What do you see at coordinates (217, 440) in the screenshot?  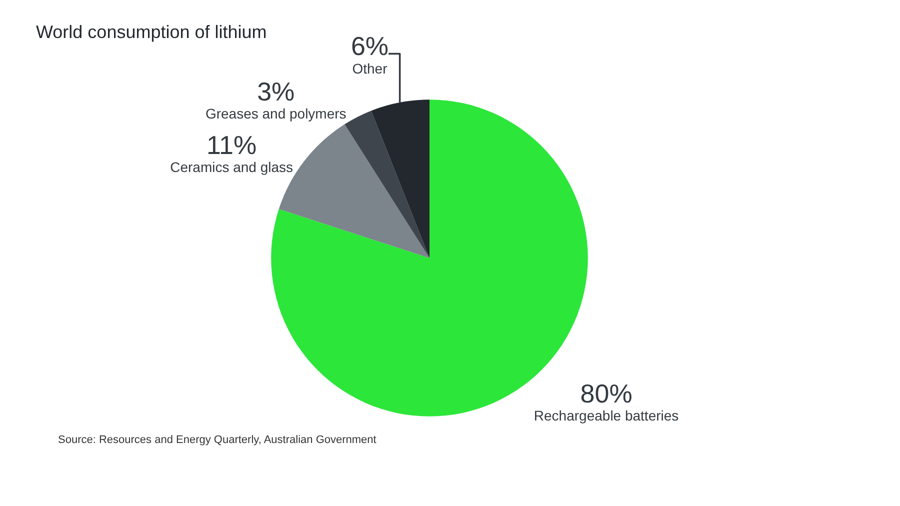 I see `source-note: Source: Resources and Energy Quarterly, Australian Government` at bounding box center [217, 440].